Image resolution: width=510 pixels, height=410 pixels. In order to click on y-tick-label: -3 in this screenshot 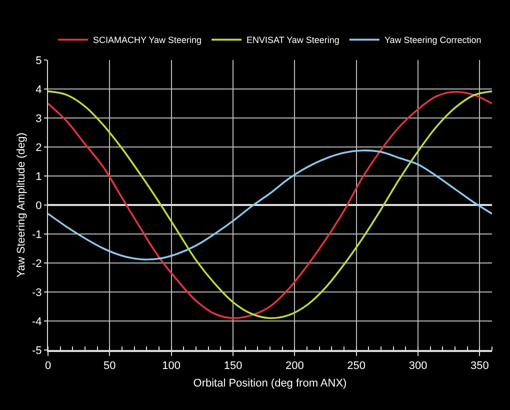, I will do `click(37, 292)`.